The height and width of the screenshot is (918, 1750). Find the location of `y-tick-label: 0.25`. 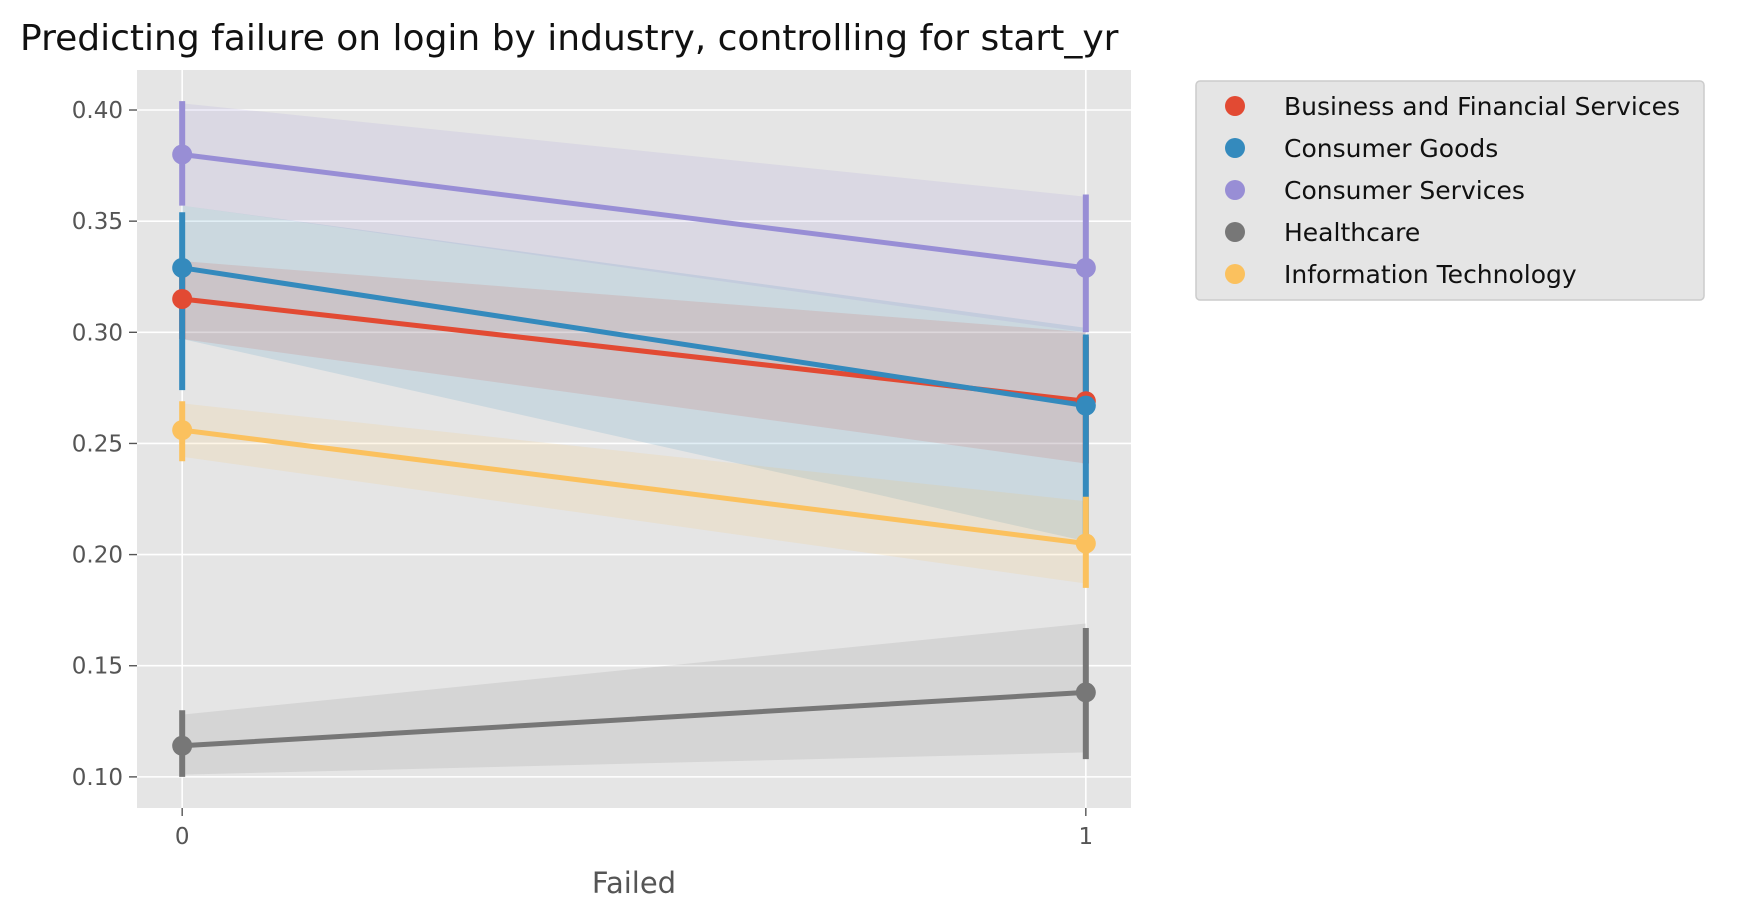

y-tick-label: 0.25 is located at coordinates (97, 444).